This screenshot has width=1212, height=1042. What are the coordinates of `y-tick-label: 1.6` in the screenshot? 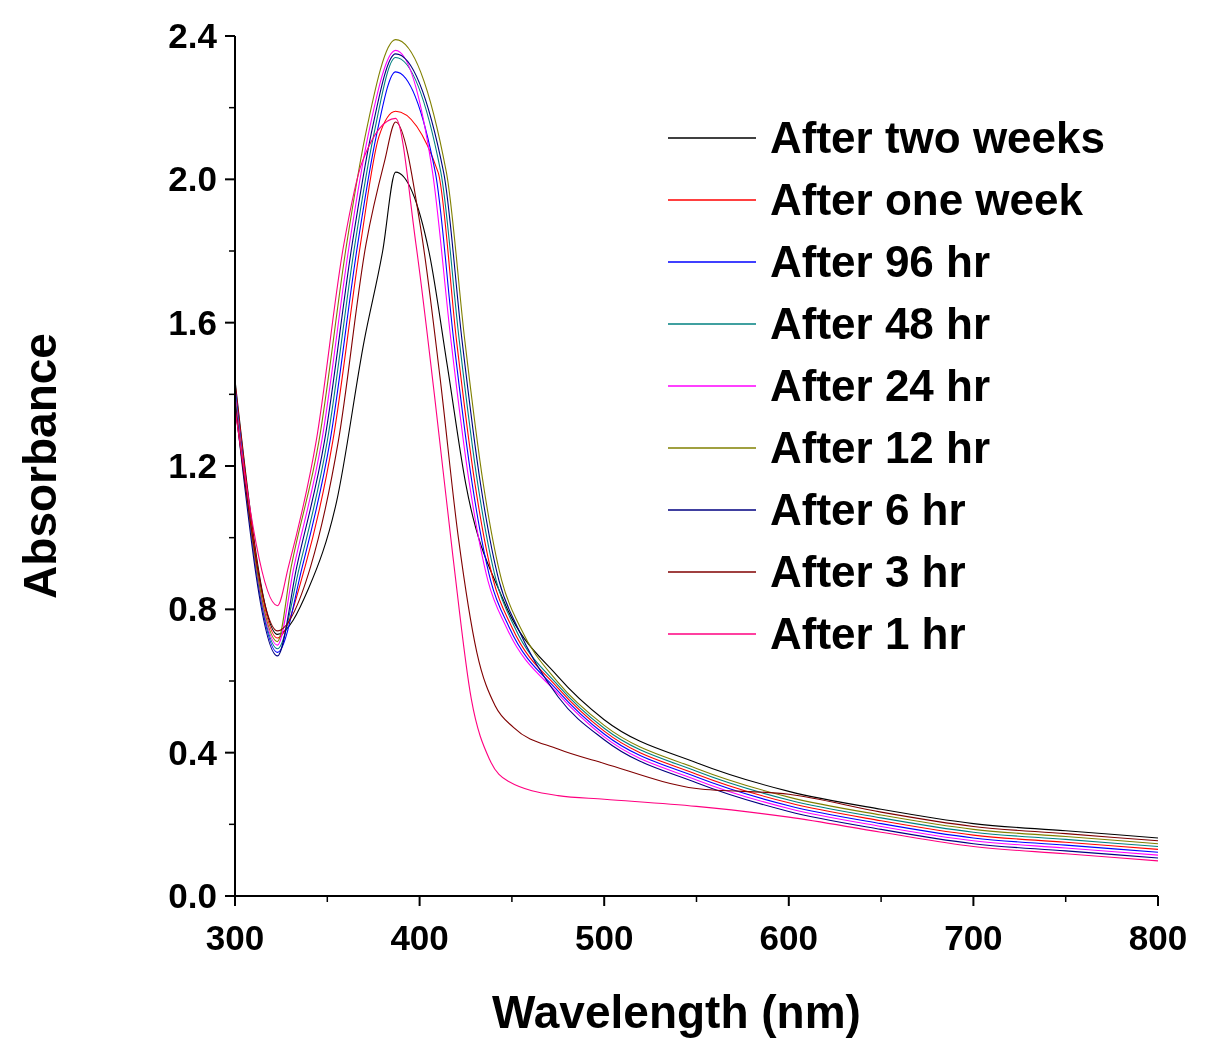 It's located at (192, 322).